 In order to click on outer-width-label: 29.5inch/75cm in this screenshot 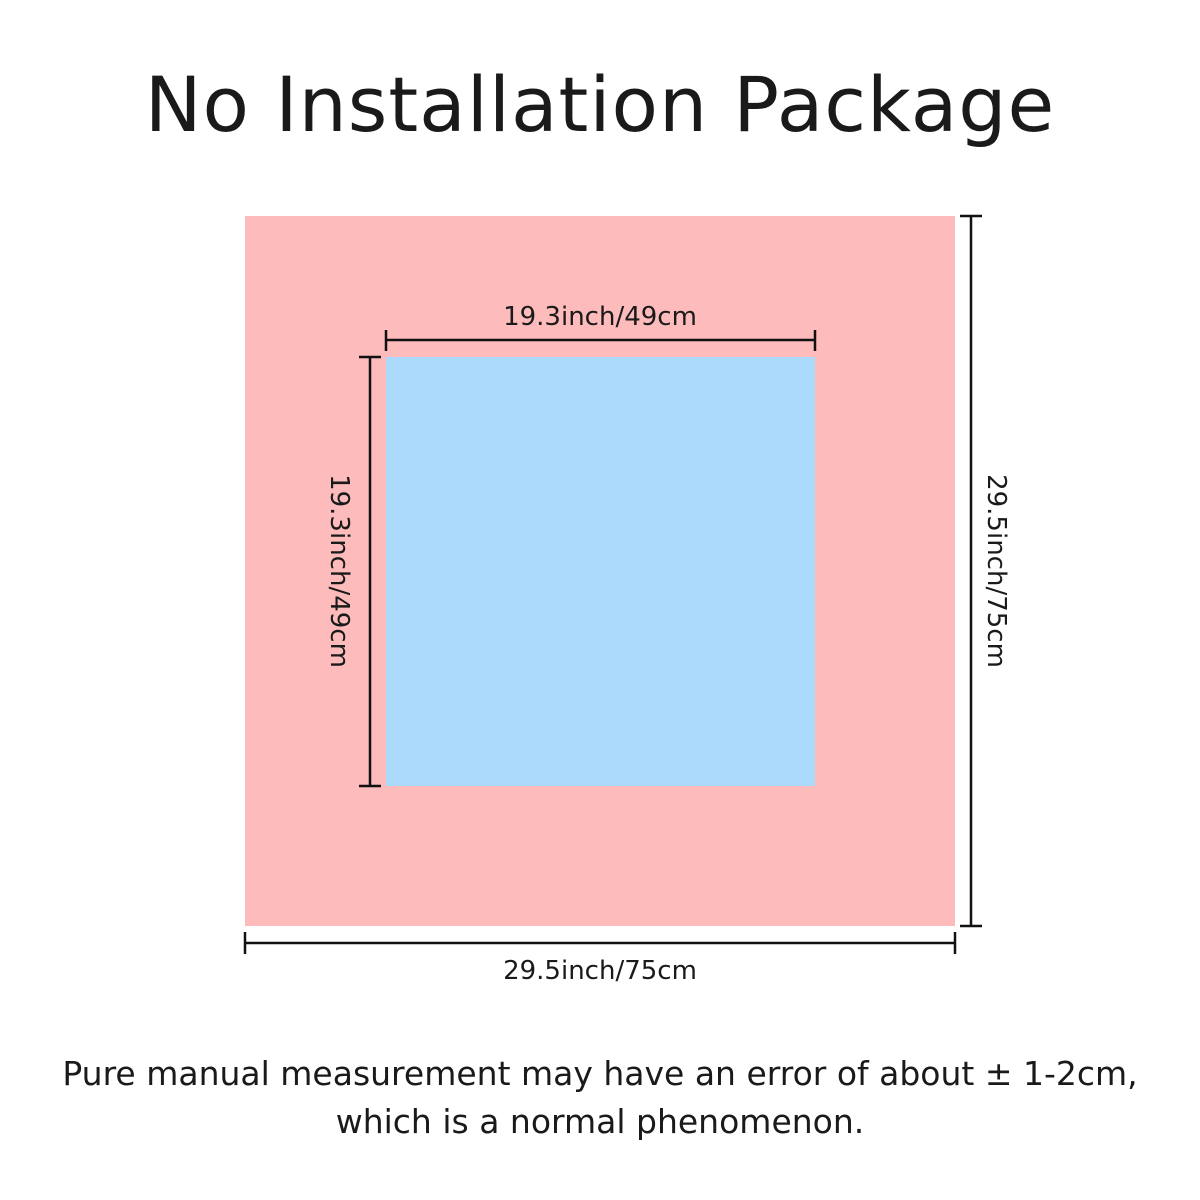, I will do `click(600, 971)`.